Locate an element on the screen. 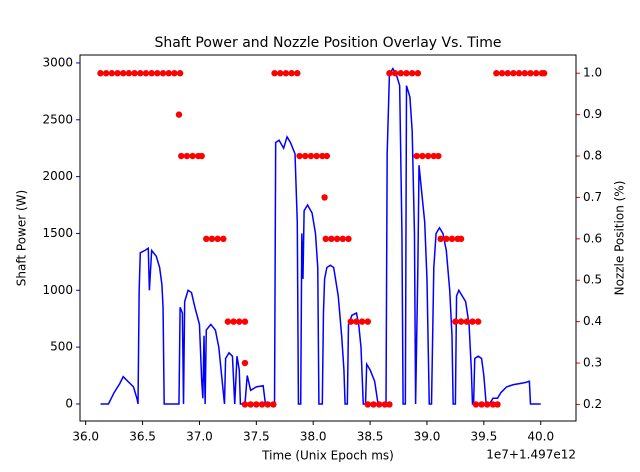 This screenshot has height=472, width=640. y2-axis-label: Nozzle Position (%) is located at coordinates (620, 238).